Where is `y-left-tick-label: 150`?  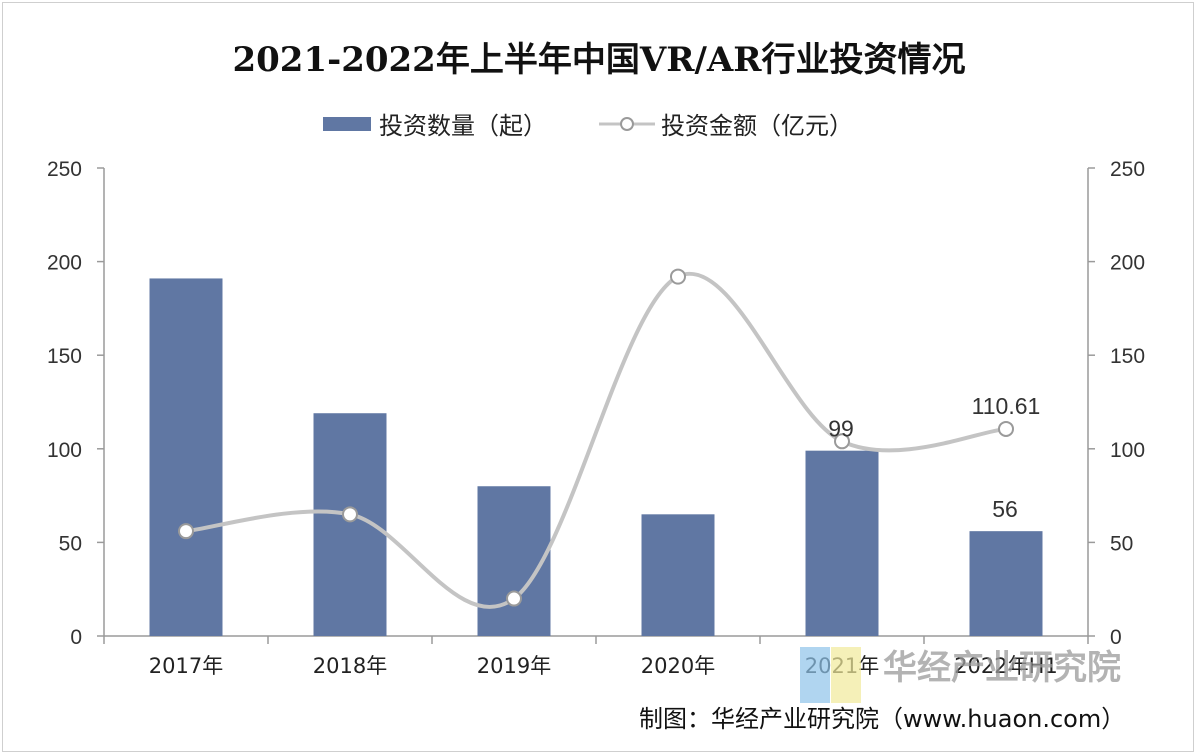
y-left-tick-label: 150 is located at coordinates (64, 356).